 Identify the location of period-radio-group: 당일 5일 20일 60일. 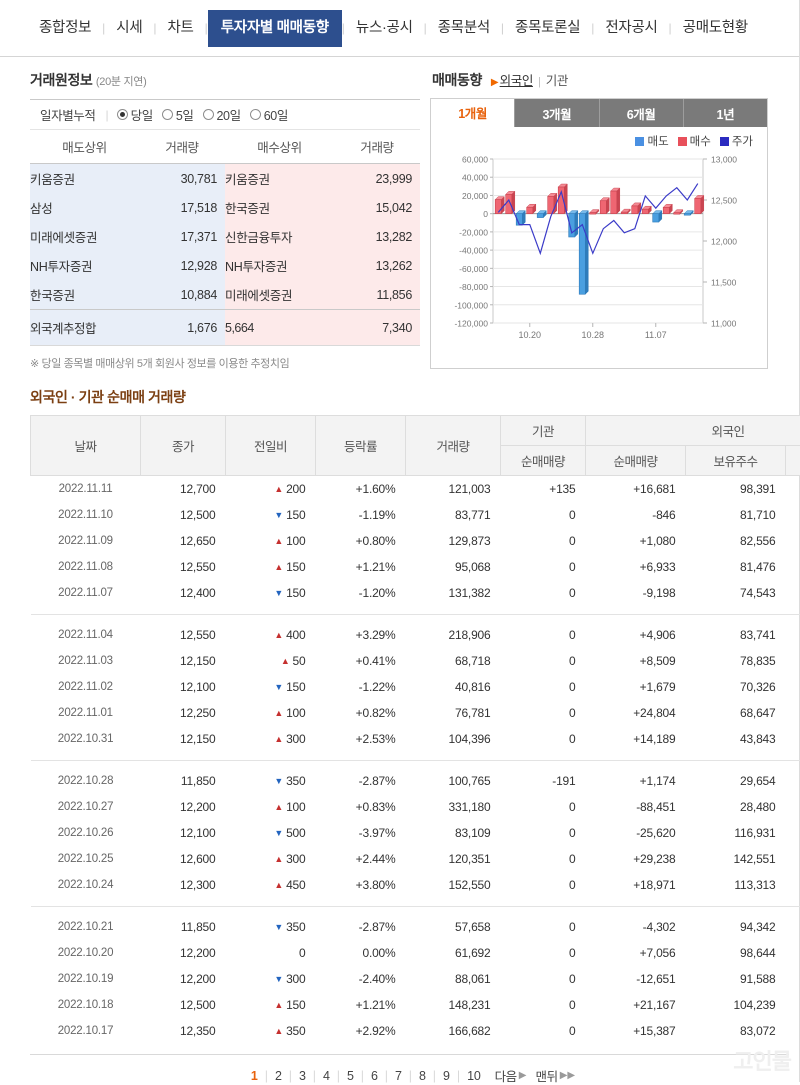
(207, 114).